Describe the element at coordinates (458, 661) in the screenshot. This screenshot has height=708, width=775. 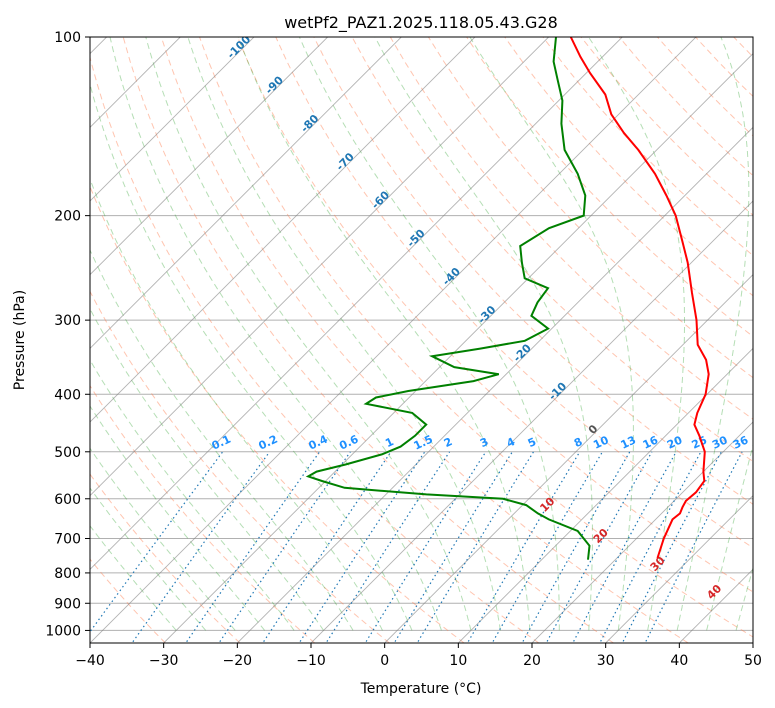
I see `x-tick-label: 10` at that location.